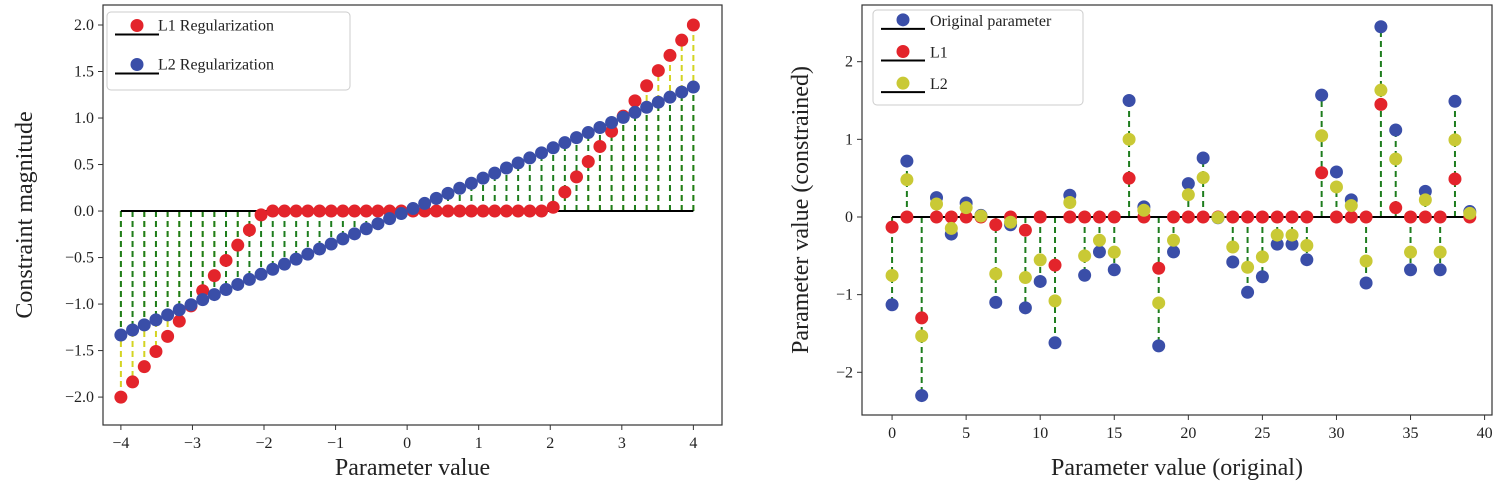 Image resolution: width=1500 pixels, height=488 pixels. What do you see at coordinates (335, 443) in the screenshot?
I see `x-tick-label: −1` at bounding box center [335, 443].